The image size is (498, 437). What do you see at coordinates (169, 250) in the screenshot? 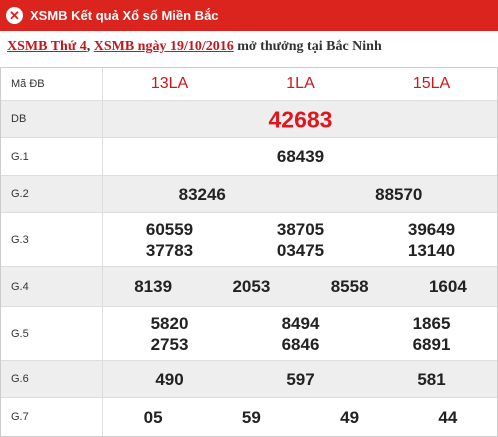
I see `prize-number: 37783` at bounding box center [169, 250].